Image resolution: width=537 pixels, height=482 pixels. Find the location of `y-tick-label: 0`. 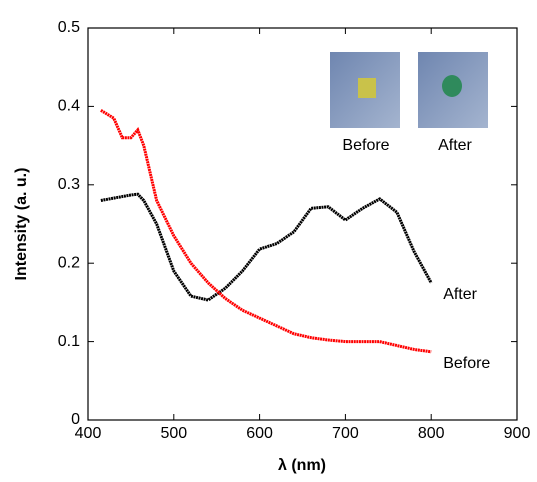

y-tick-label: 0 is located at coordinates (75, 419).